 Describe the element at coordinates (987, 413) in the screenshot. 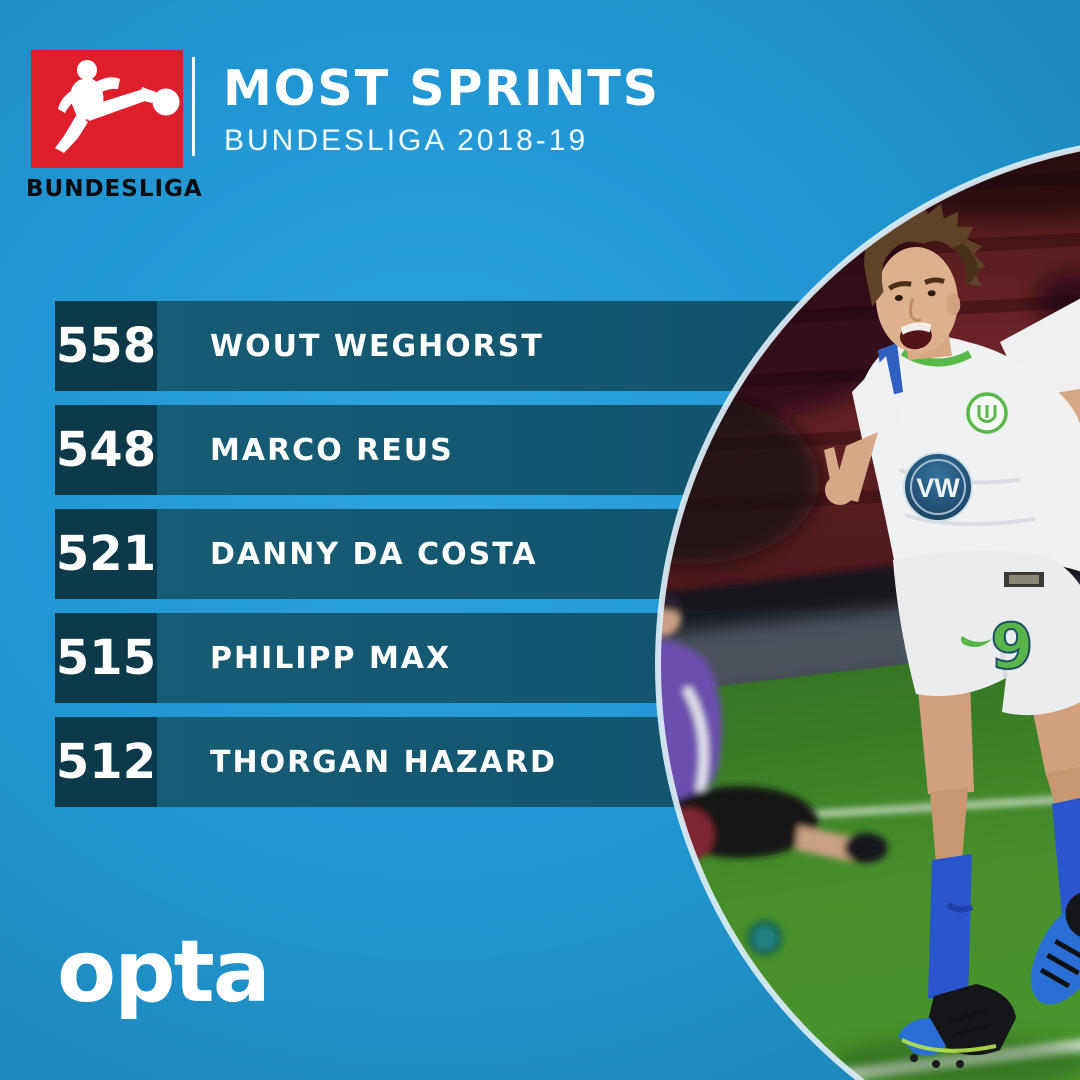

I see `wolfsburg-badge-icon` at that location.